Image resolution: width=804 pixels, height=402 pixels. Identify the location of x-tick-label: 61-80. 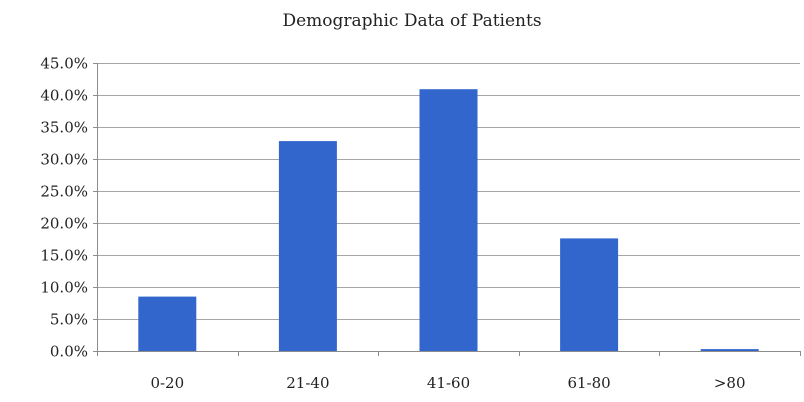
(588, 383).